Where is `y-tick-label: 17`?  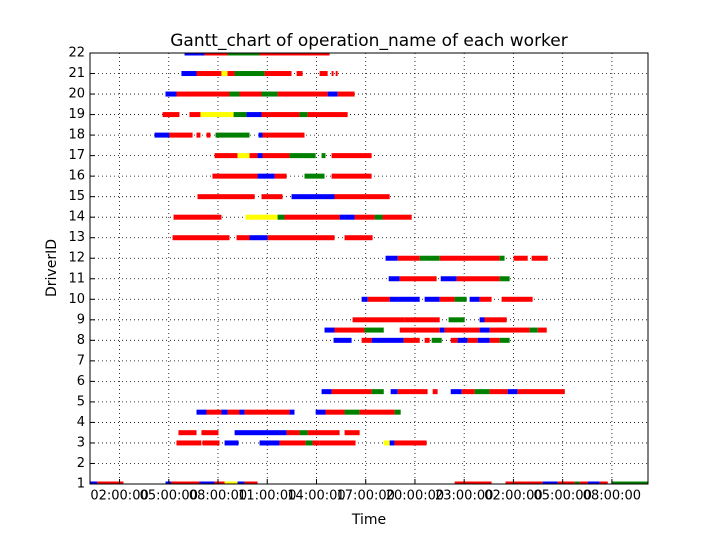
y-tick-label: 17 is located at coordinates (76, 155).